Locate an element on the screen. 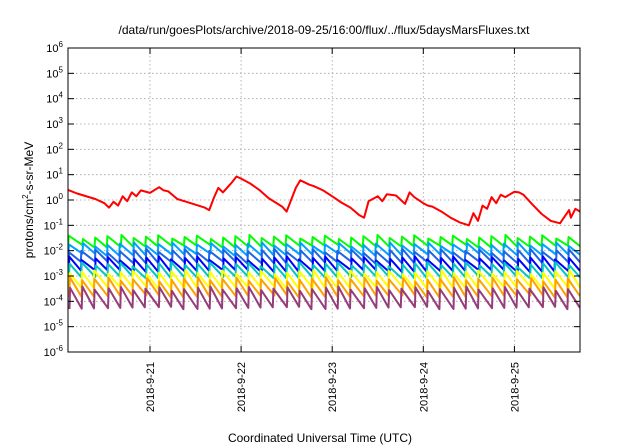 The height and width of the screenshot is (448, 640). y-tick-label: 10⁰ is located at coordinates (54, 199).